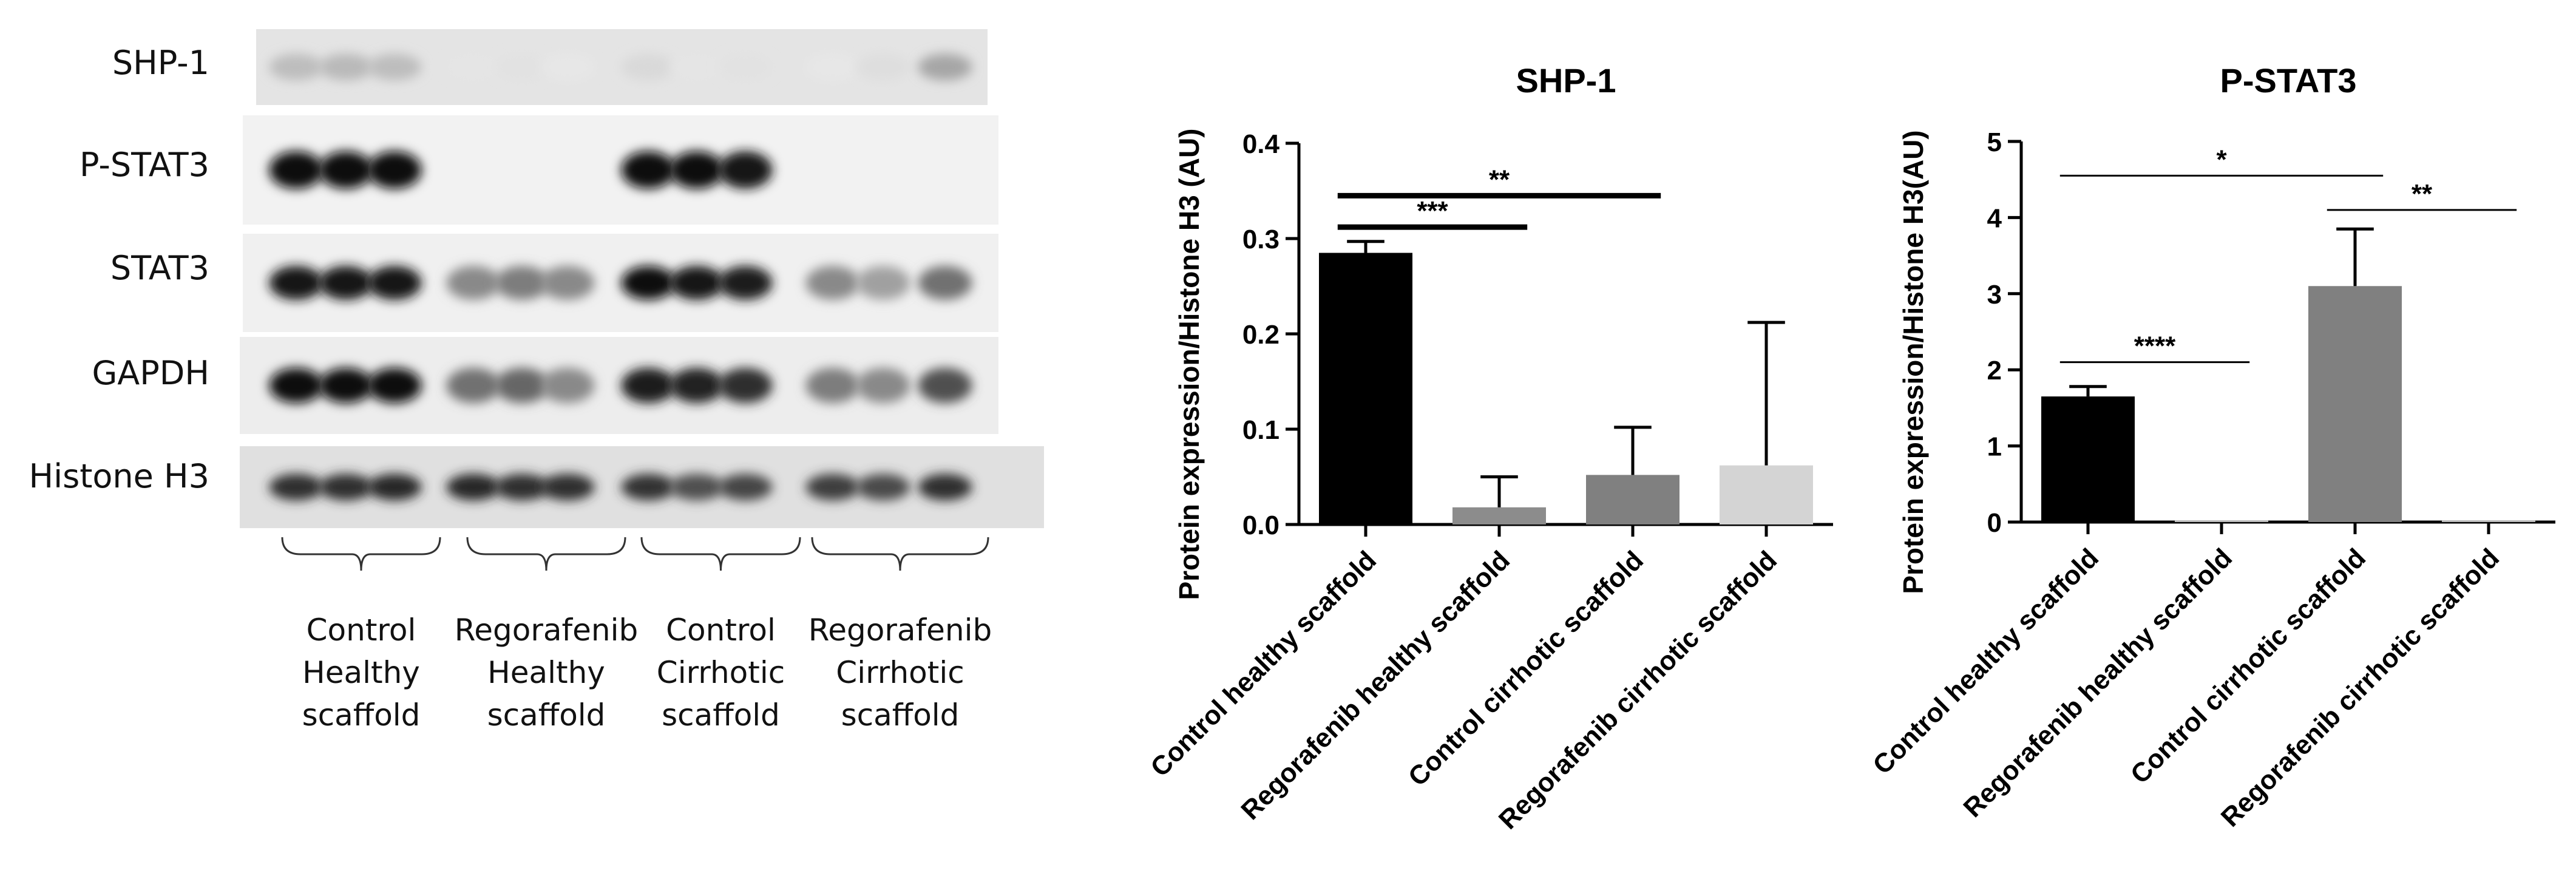 Image resolution: width=2576 pixels, height=879 pixels. What do you see at coordinates (2288, 80) in the screenshot?
I see `chart-title: P-STAT3` at bounding box center [2288, 80].